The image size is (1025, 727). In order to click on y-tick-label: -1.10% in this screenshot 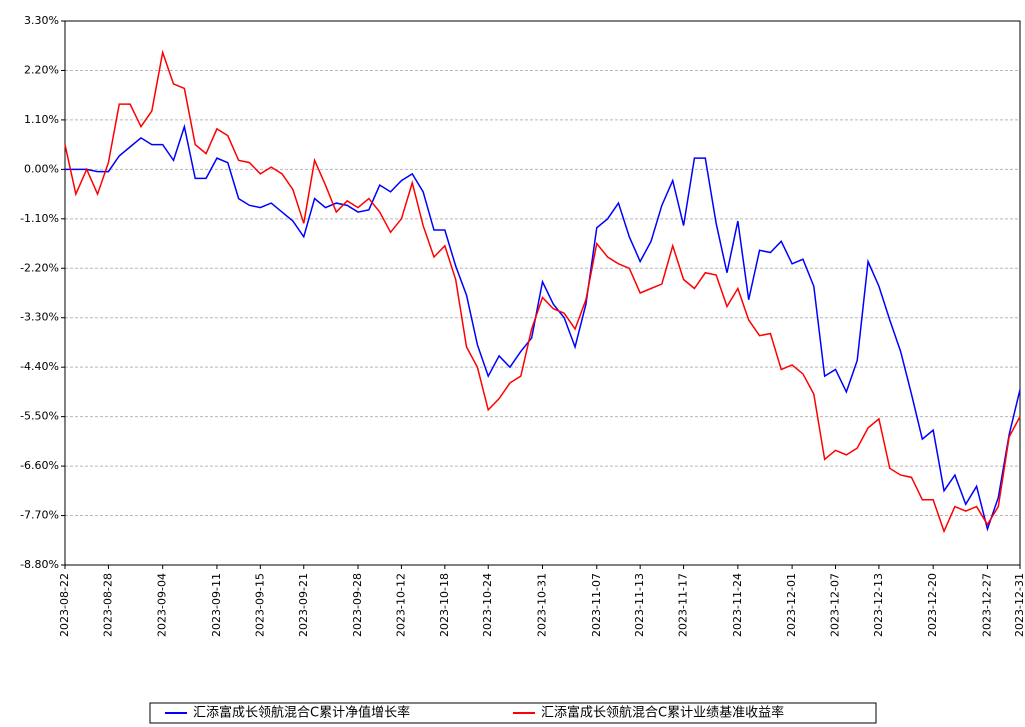, I will do `click(39, 218)`.